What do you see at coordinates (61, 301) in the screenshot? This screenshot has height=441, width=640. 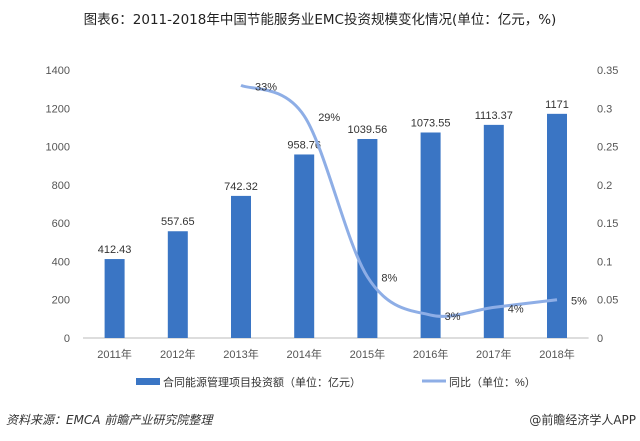 I see `left-axis-tick: 200` at bounding box center [61, 301].